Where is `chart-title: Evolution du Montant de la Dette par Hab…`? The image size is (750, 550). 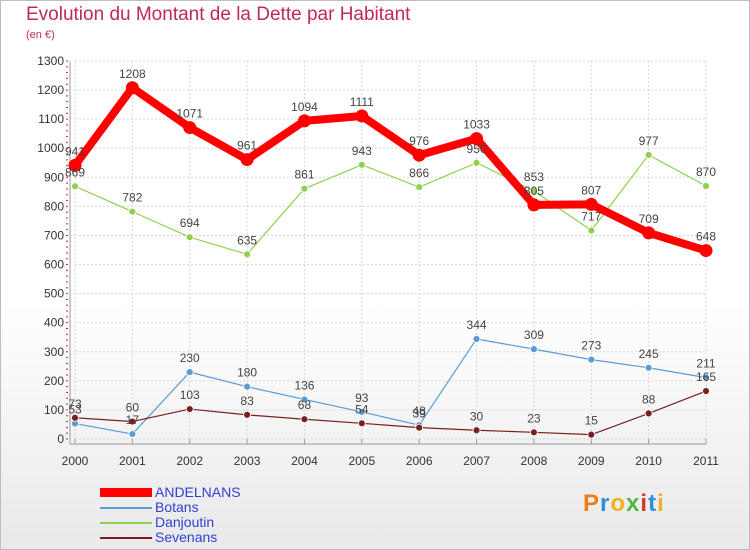
chart-title: Evolution du Montant de la Dette par Hab… is located at coordinates (218, 14).